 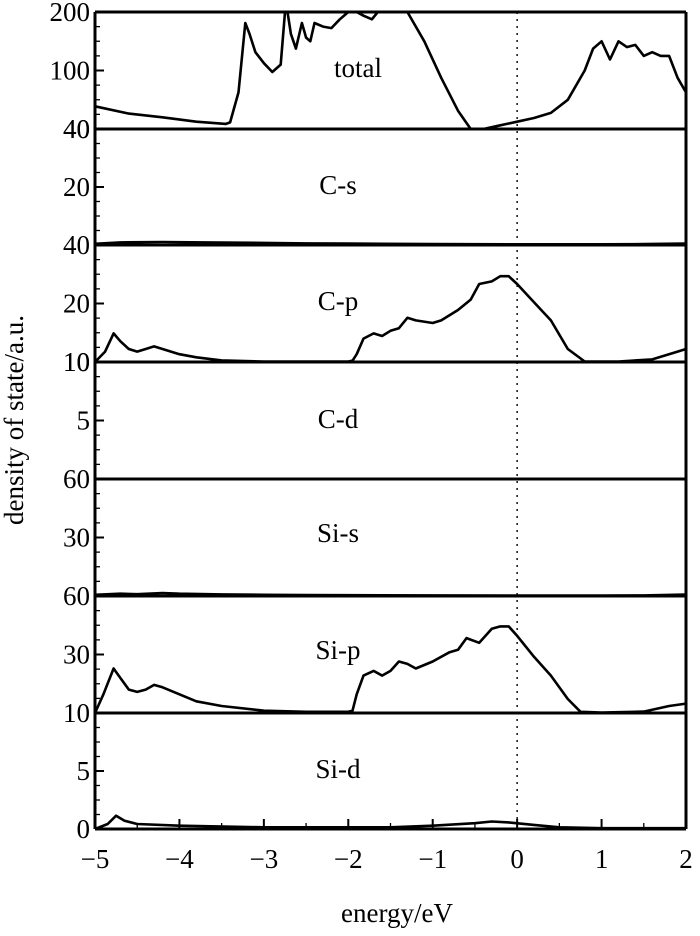 What do you see at coordinates (14, 420) in the screenshot?
I see `y-axis-title: density of state/a.u.` at bounding box center [14, 420].